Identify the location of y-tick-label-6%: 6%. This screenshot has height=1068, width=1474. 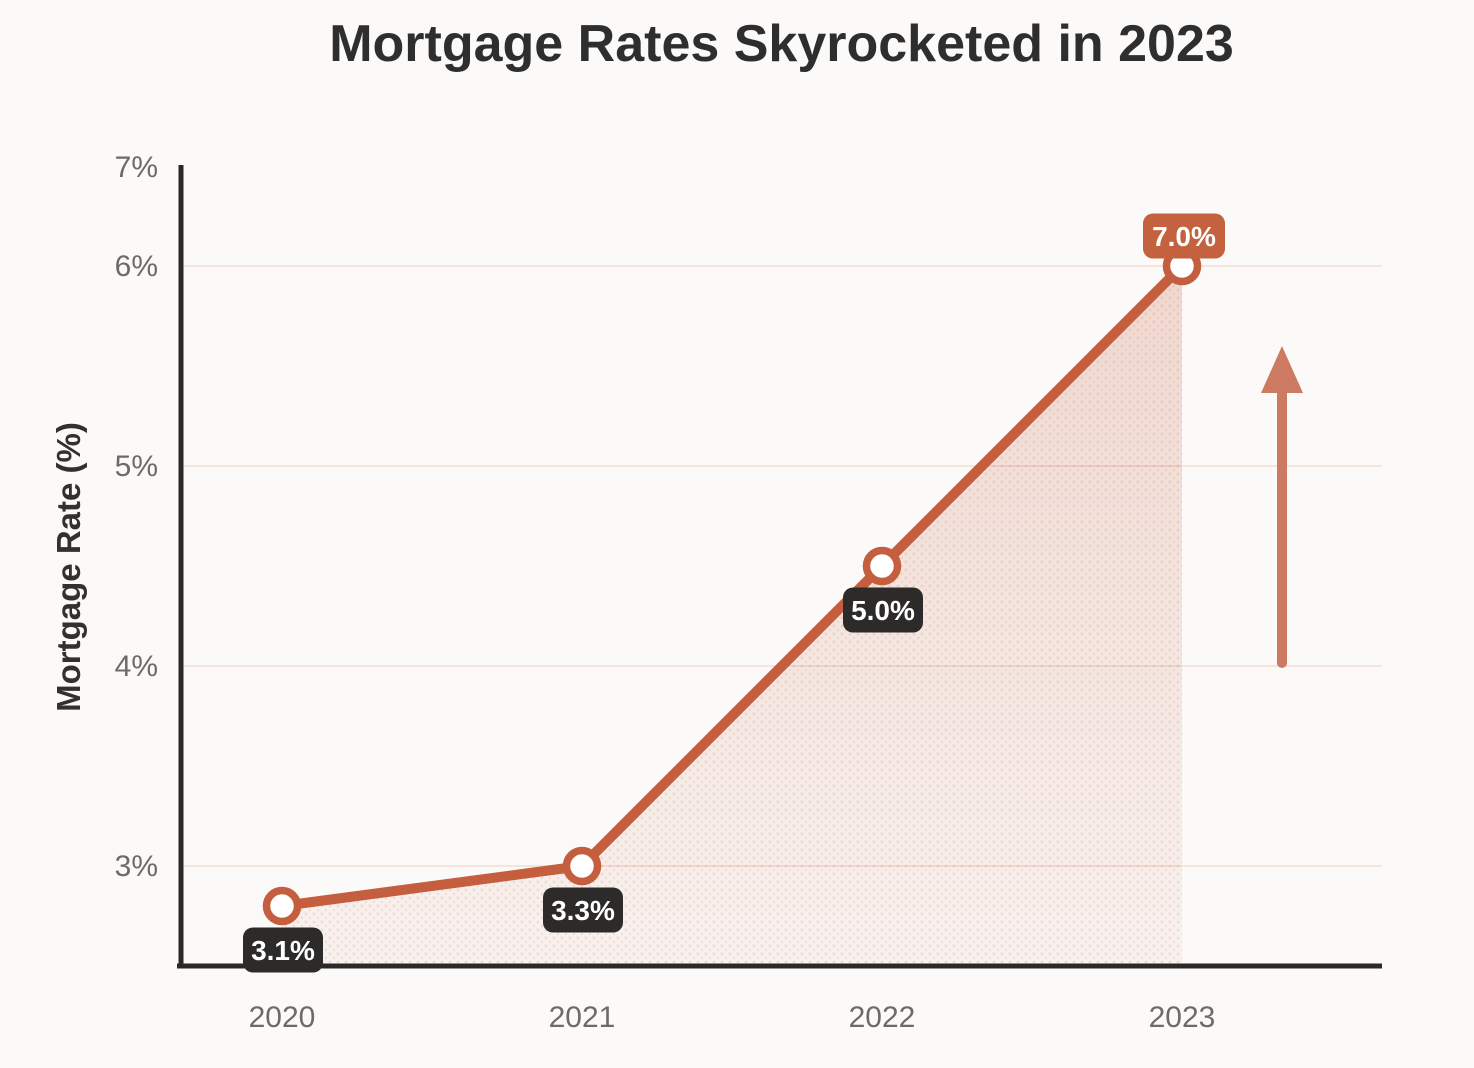
(136, 266).